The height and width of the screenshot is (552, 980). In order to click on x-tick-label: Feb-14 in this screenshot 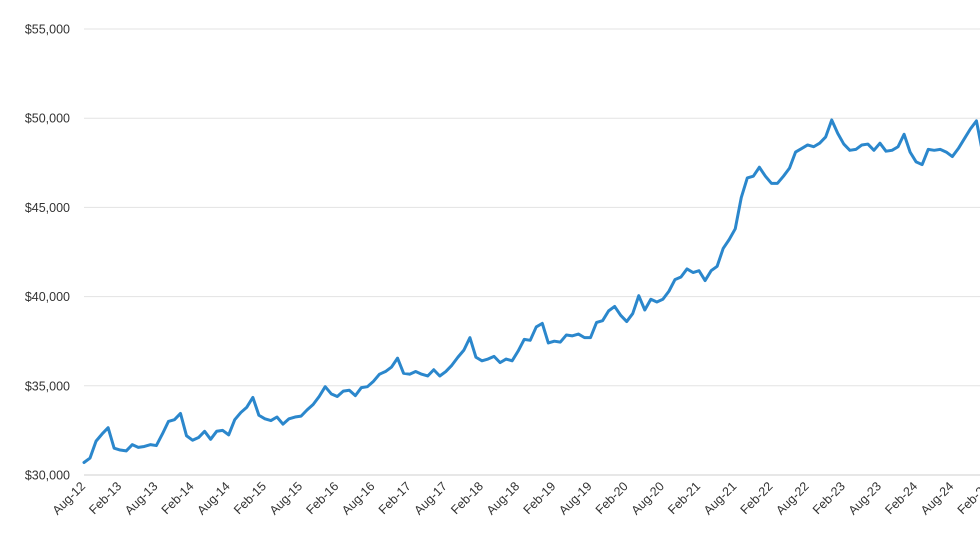, I will do `click(178, 498)`.